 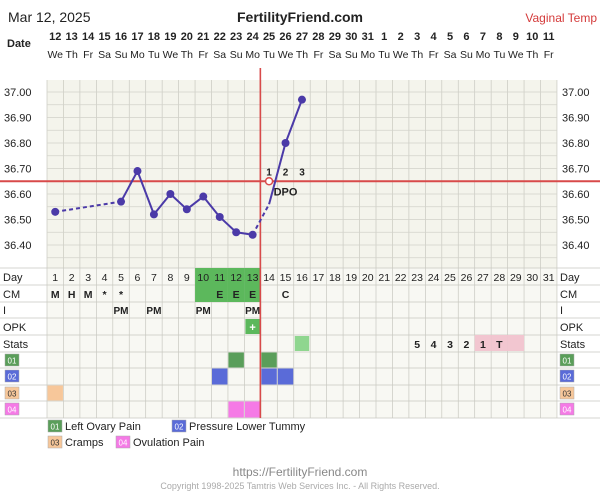 I want to click on legend-badge, so click(x=55, y=442).